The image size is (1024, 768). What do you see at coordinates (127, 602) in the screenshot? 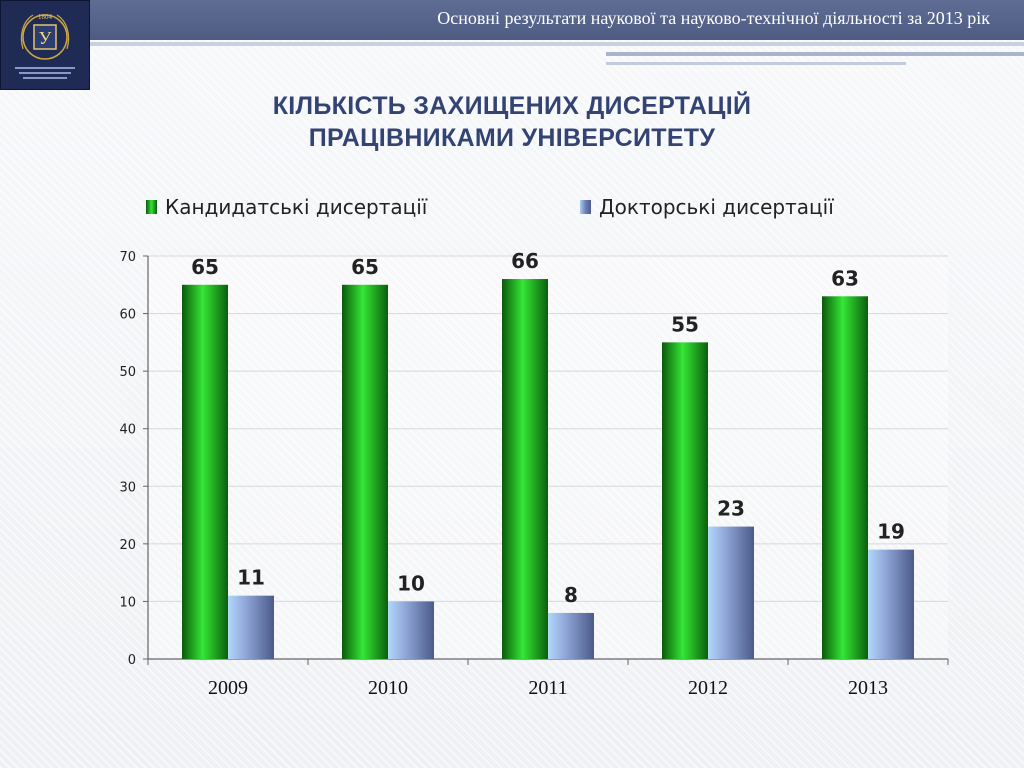
I see `y-tick-label: 10` at bounding box center [127, 602].